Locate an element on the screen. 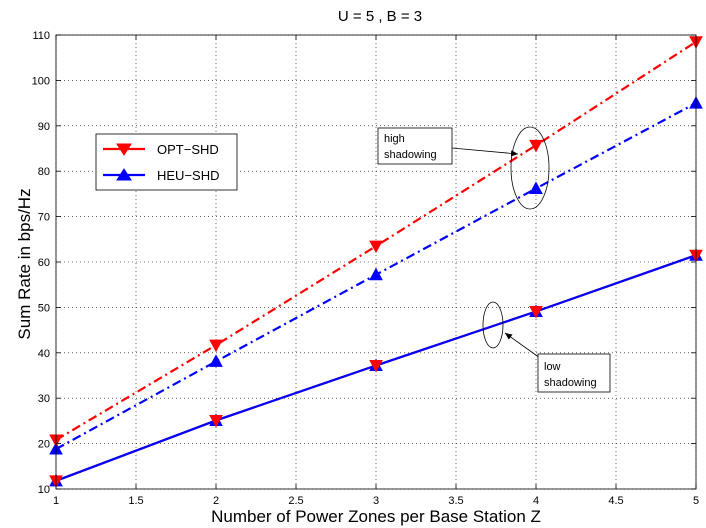  annotation-low-line1: low is located at coordinates (552, 367).